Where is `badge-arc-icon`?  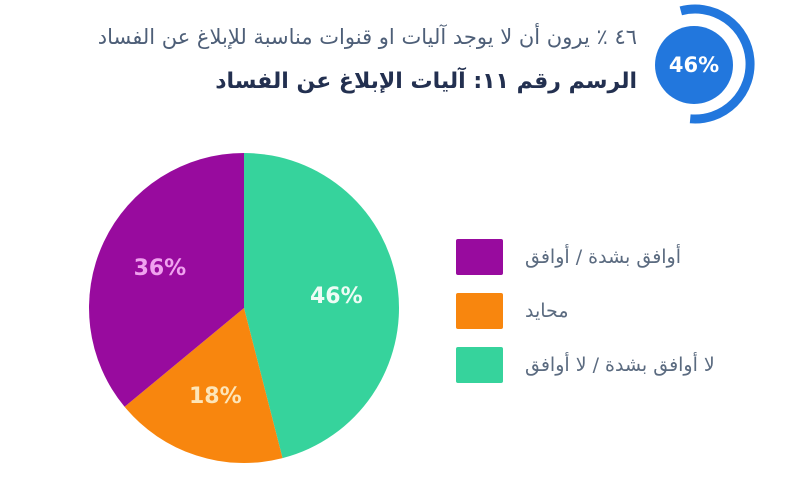
badge-arc-icon is located at coordinates (717, 64).